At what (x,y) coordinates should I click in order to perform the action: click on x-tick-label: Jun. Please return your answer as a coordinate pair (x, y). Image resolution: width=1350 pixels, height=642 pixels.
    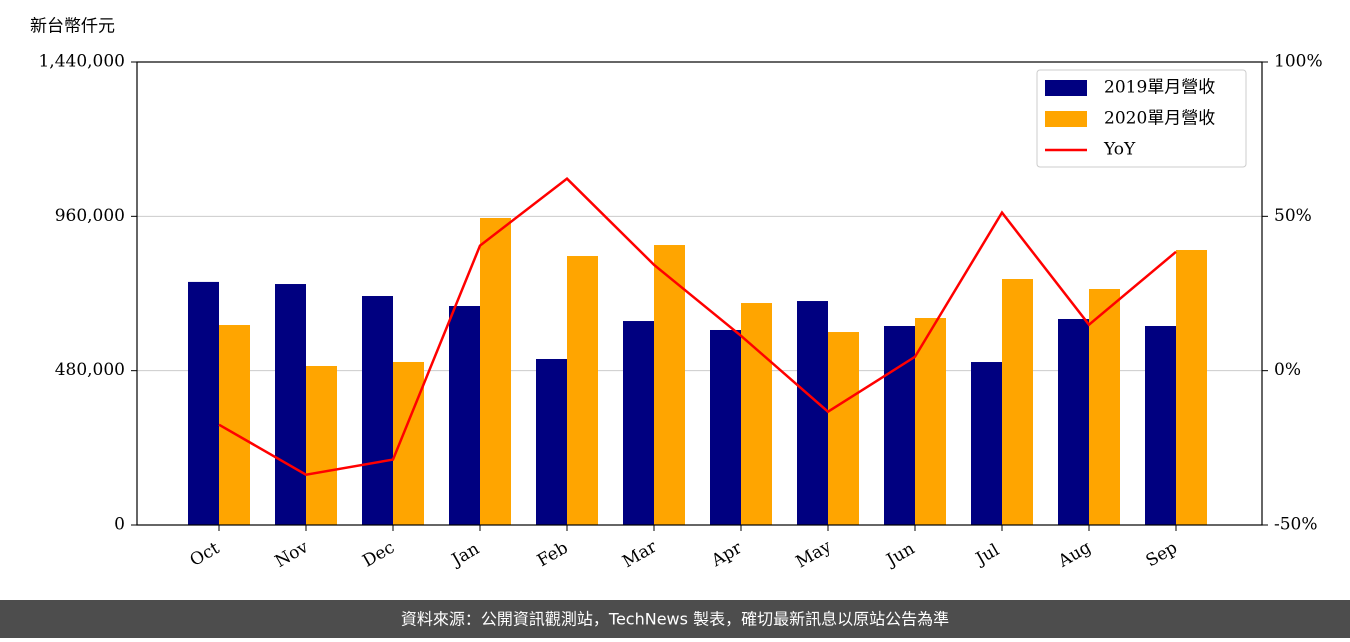
    Looking at the image, I should click on (900, 555).